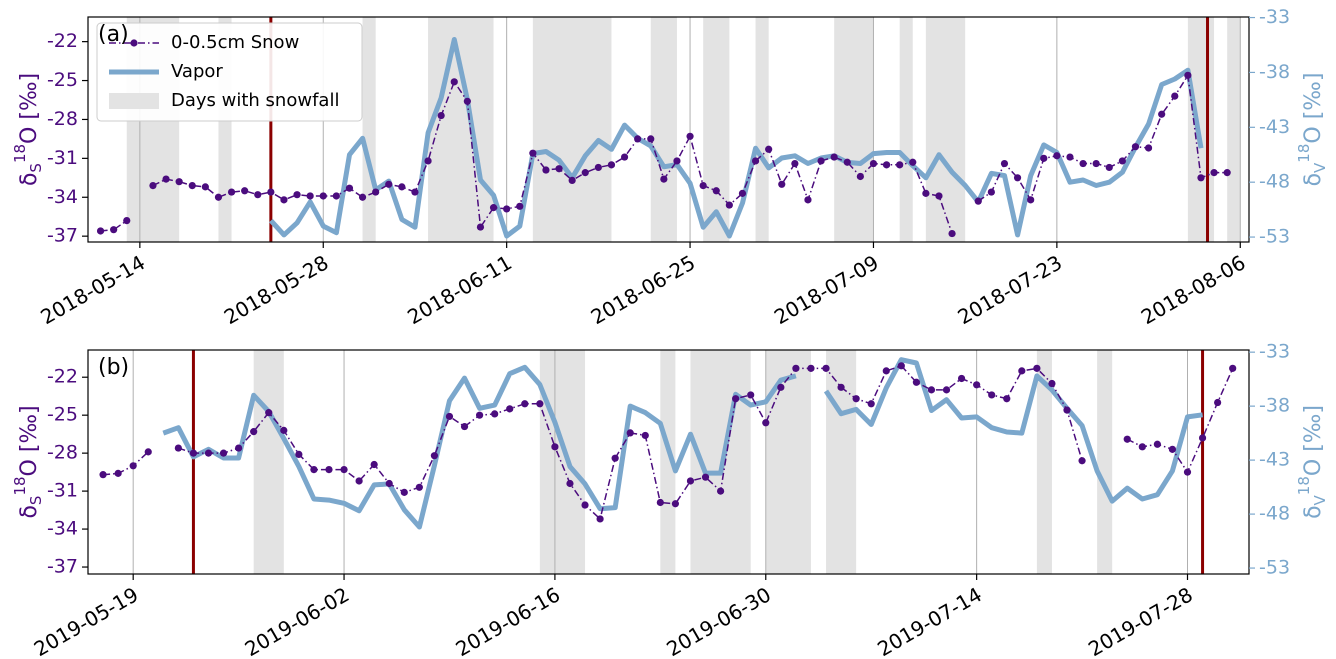  What do you see at coordinates (255, 100) in the screenshot?
I see `legend-label: Days with snowfall` at bounding box center [255, 100].